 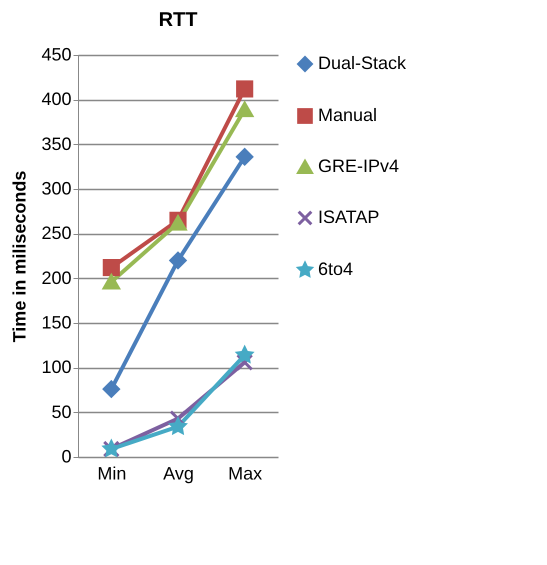 What do you see at coordinates (61, 412) in the screenshot?
I see `y-tick-label: 50` at bounding box center [61, 412].